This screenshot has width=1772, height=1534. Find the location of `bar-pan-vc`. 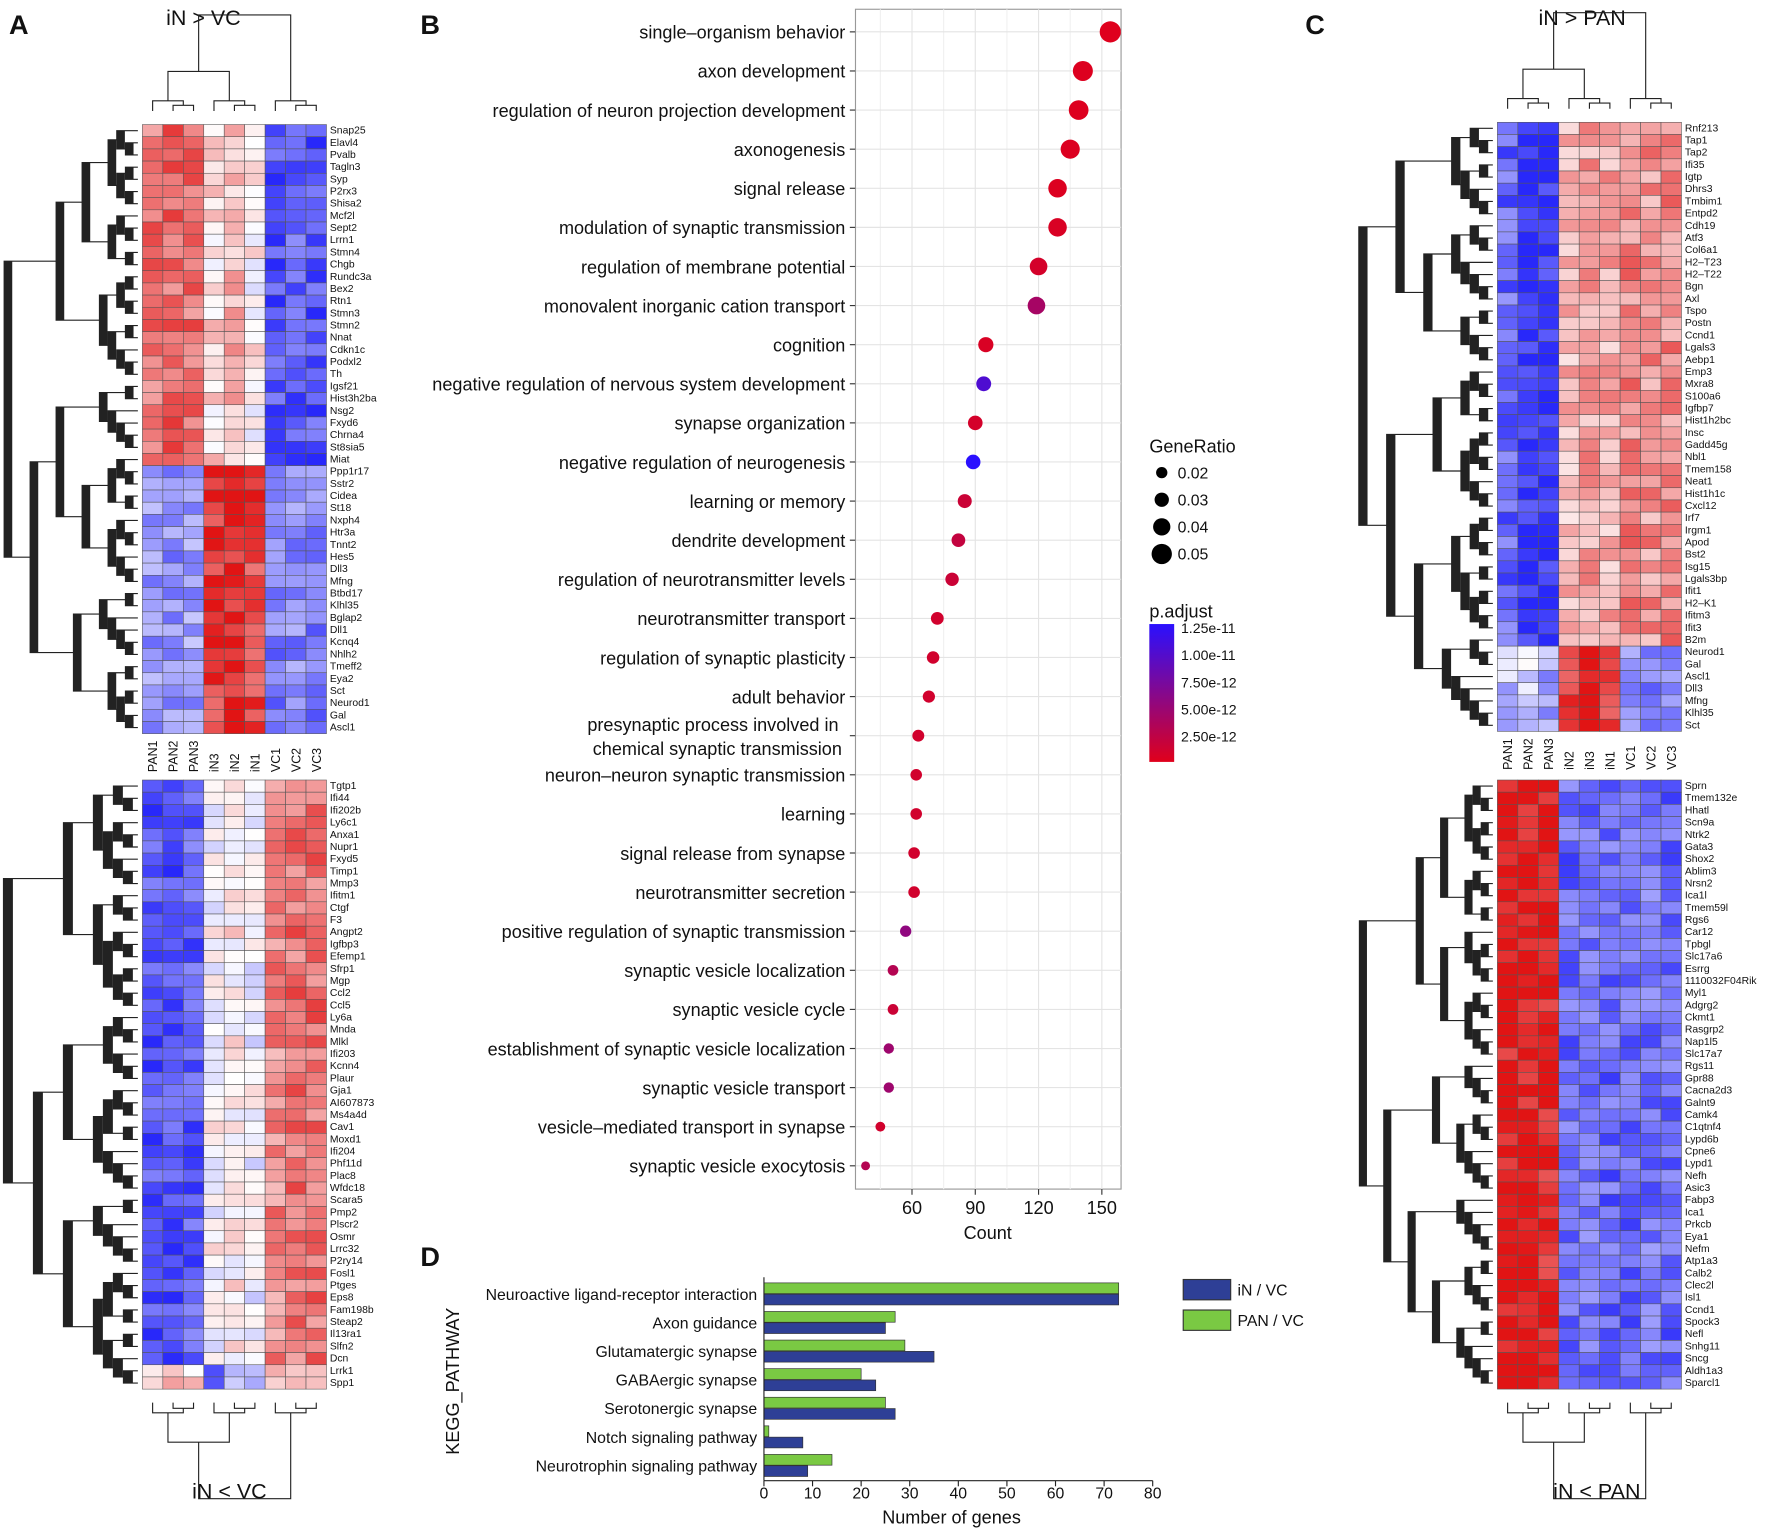

bar-pan-vc is located at coordinates (824, 1402).